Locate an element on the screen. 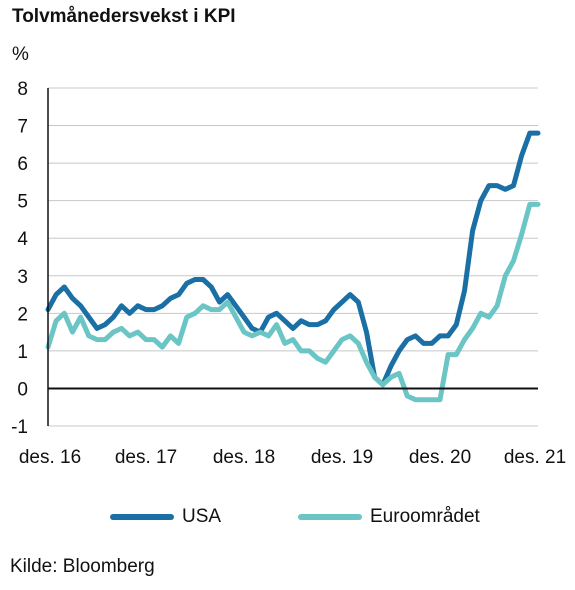  legend-swatch-euroomradet is located at coordinates (330, 517).